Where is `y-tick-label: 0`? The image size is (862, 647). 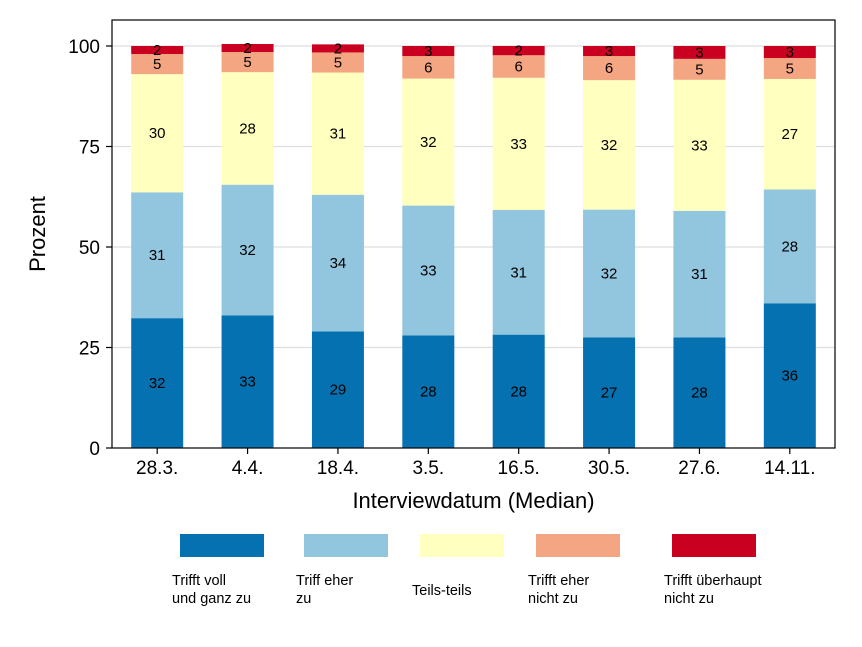 y-tick-label: 0 is located at coordinates (94, 449).